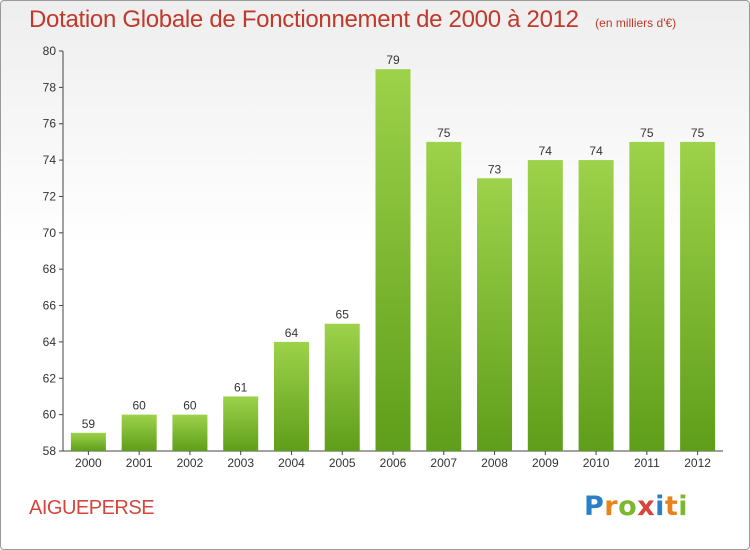  What do you see at coordinates (50, 87) in the screenshot?
I see `y-tick-label: 78` at bounding box center [50, 87].